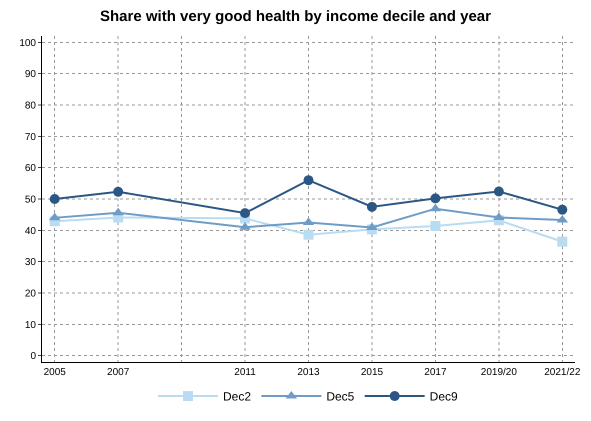  What do you see at coordinates (30, 106) in the screenshot?
I see `y-tick-label: 80` at bounding box center [30, 106].